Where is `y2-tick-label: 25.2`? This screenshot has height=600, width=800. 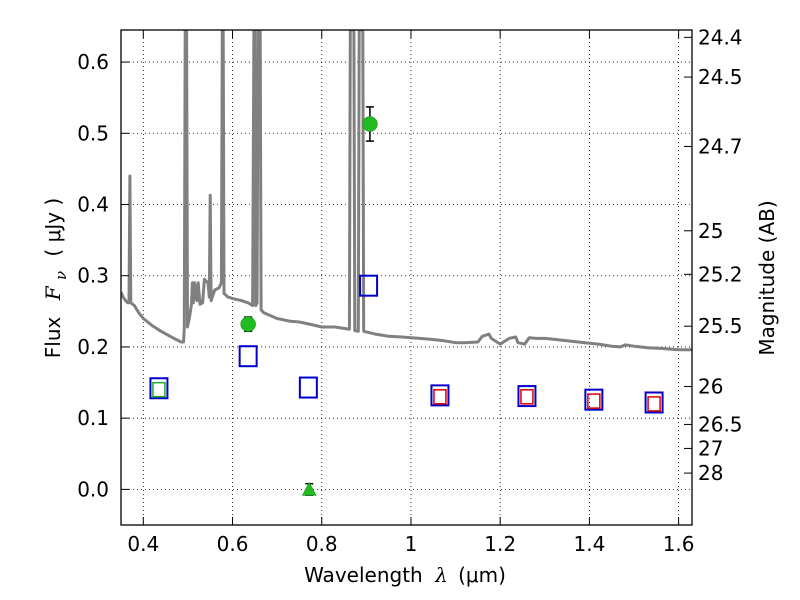
y2-tick-label: 25.2 is located at coordinates (720, 274).